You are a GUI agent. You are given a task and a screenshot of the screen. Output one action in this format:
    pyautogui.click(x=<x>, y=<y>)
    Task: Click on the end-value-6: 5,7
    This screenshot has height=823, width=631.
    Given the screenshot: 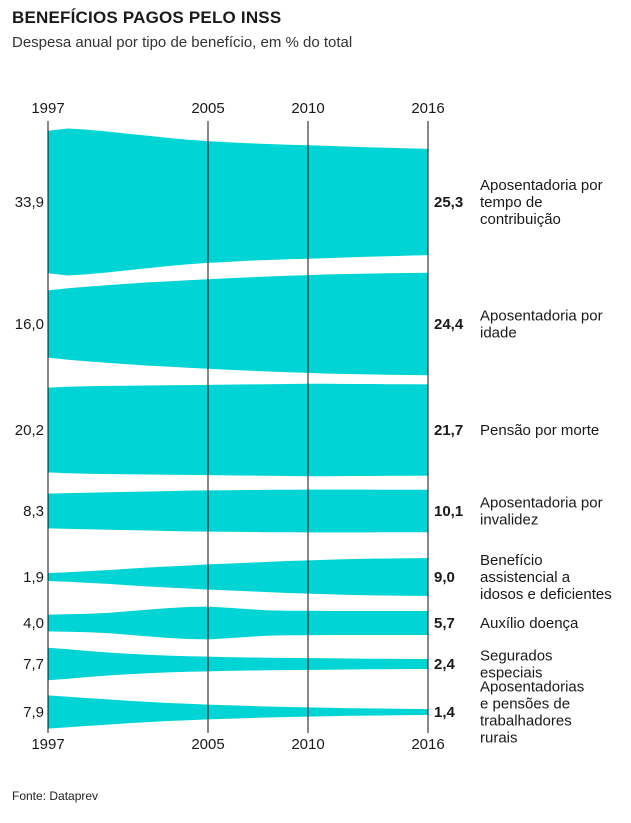 What is the action you would take?
    pyautogui.click(x=444, y=623)
    